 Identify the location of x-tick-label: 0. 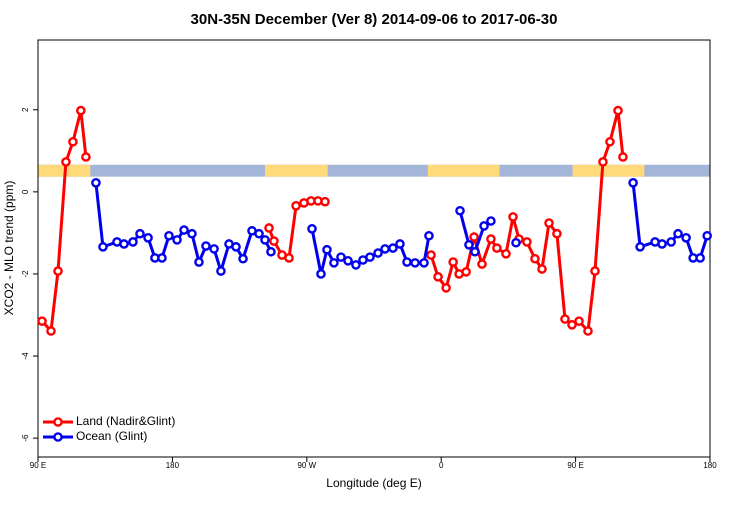
(441, 465).